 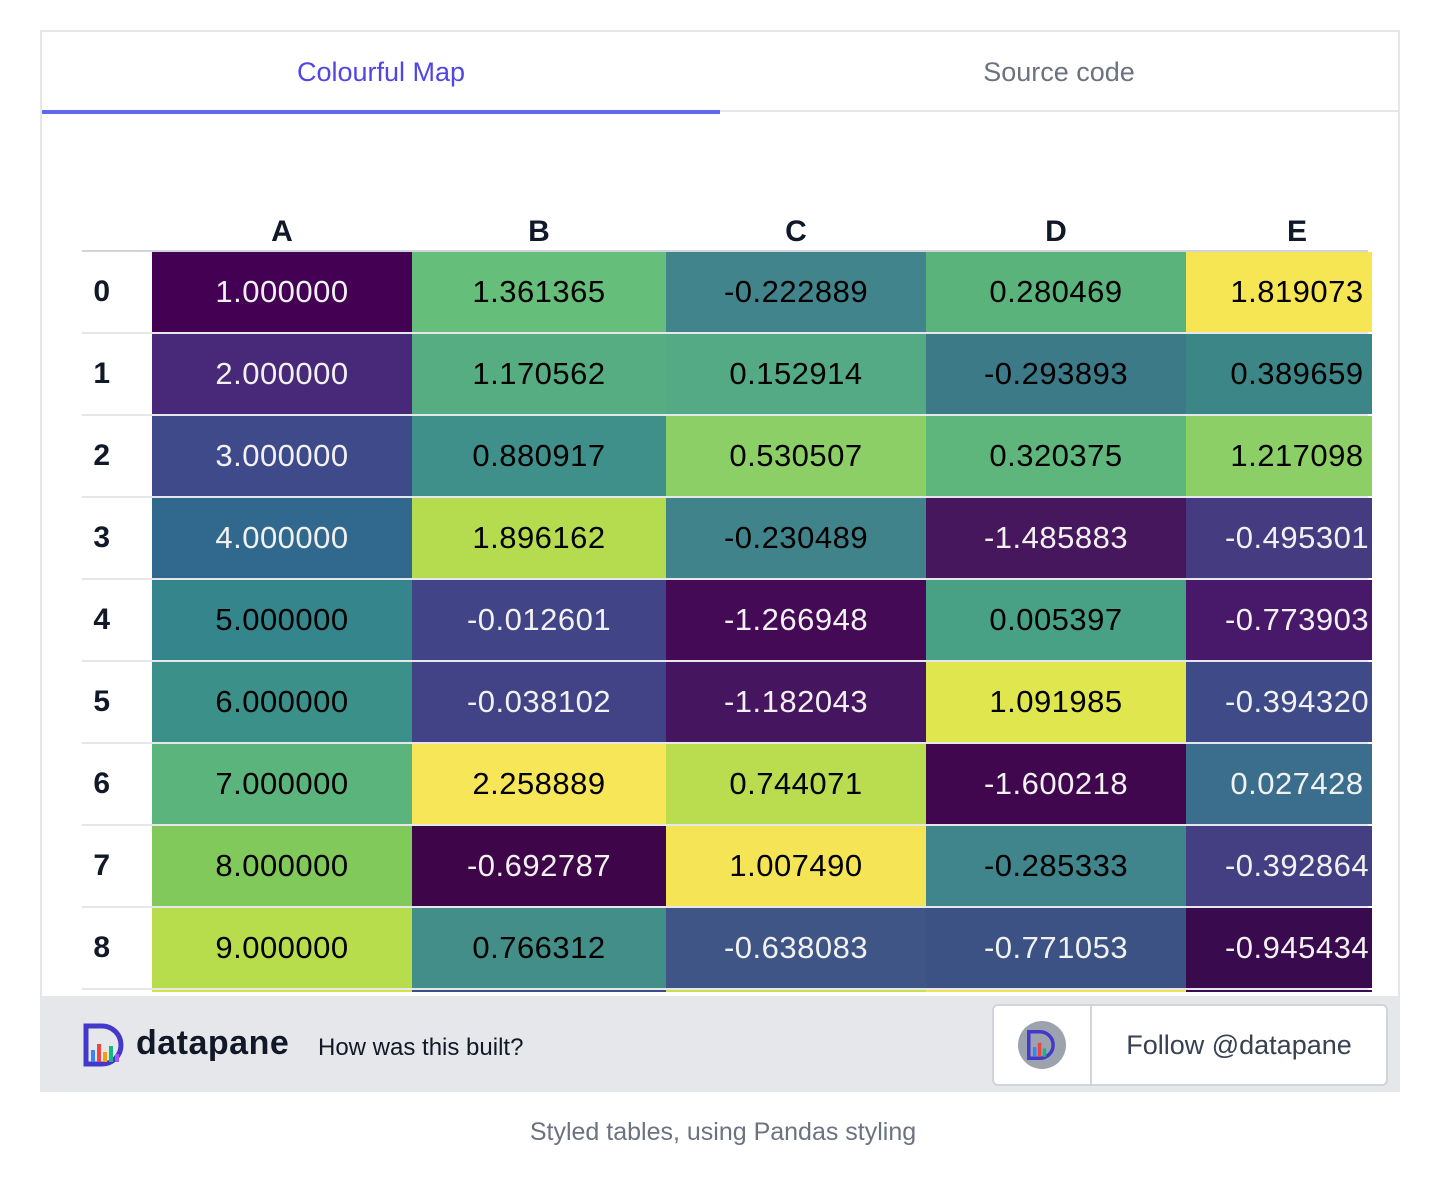 I want to click on table-cell: 0.744071, so click(x=796, y=784).